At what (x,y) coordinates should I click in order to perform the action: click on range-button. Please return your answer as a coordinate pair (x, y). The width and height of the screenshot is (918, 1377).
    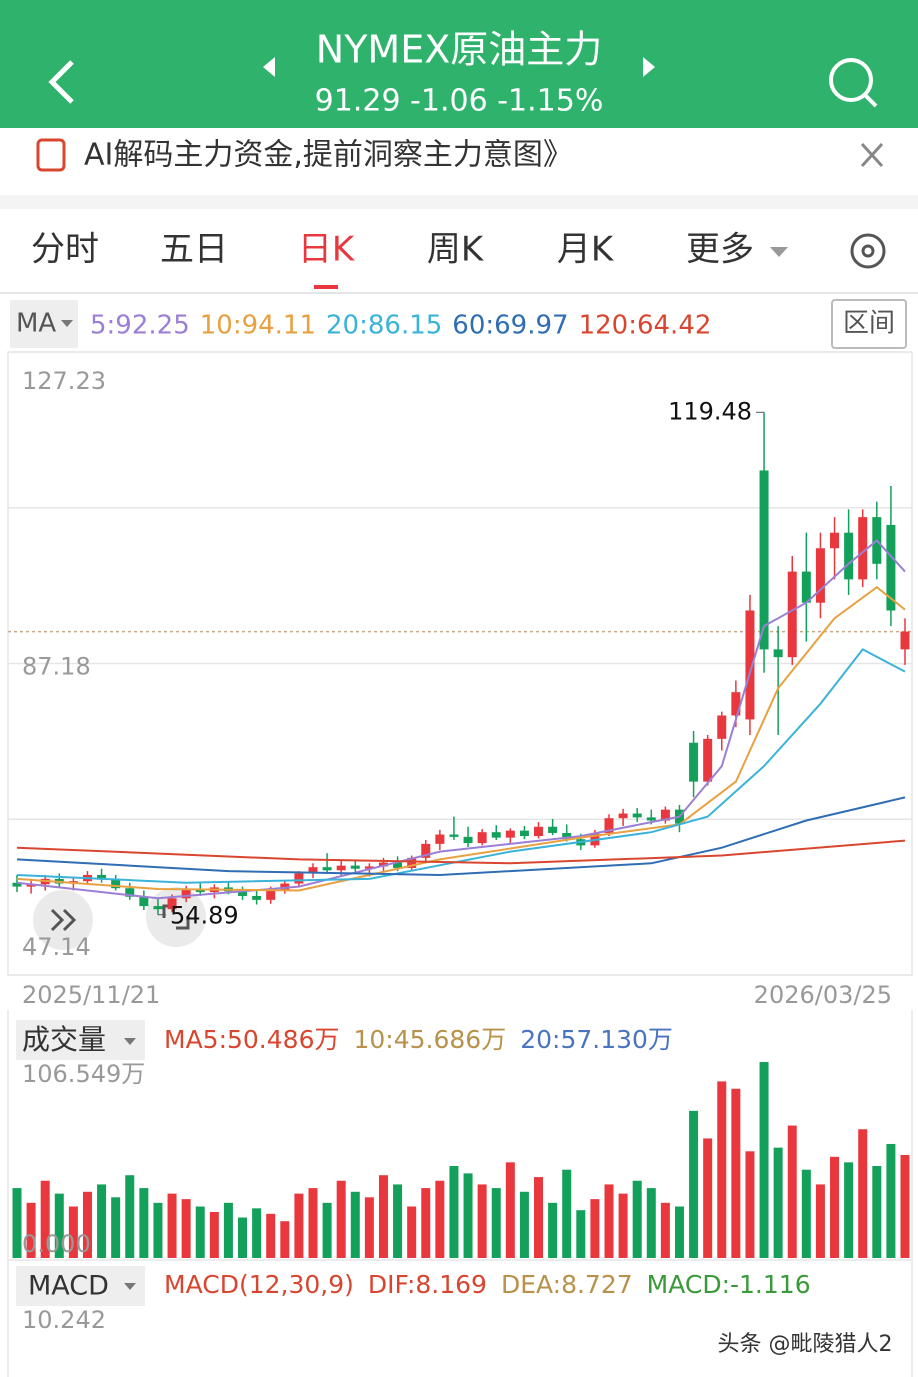
    Looking at the image, I should click on (869, 324).